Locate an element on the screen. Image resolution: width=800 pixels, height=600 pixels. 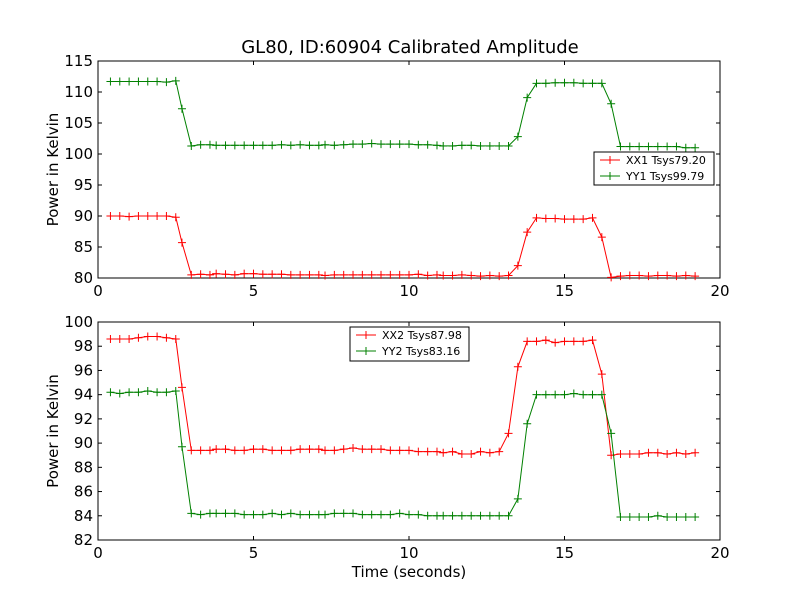
y-tick-label: 85 is located at coordinates (83, 247).